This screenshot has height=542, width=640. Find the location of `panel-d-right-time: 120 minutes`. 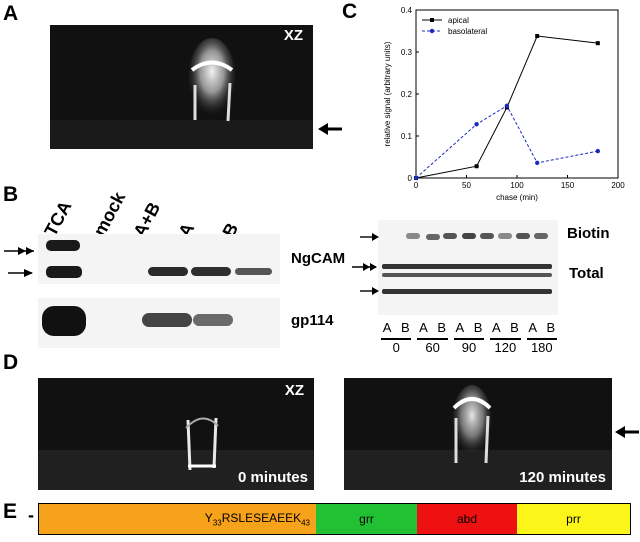

panel-d-right-time: 120 minutes is located at coordinates (562, 477).